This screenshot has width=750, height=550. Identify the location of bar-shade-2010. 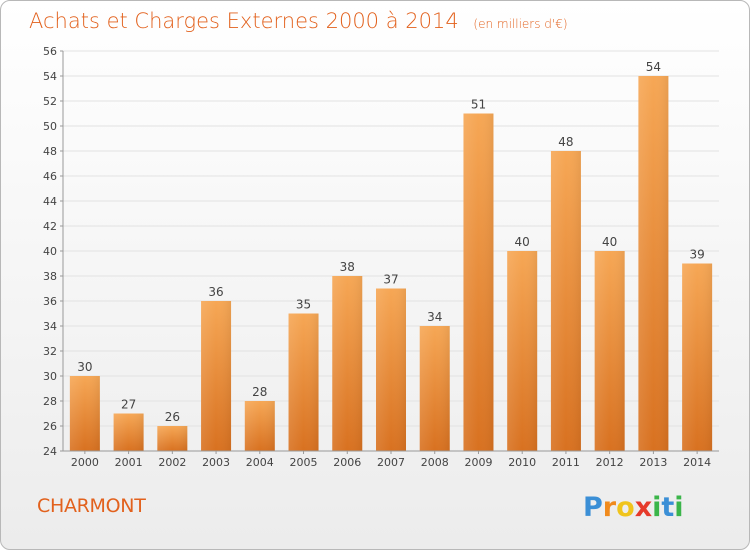
(522, 351).